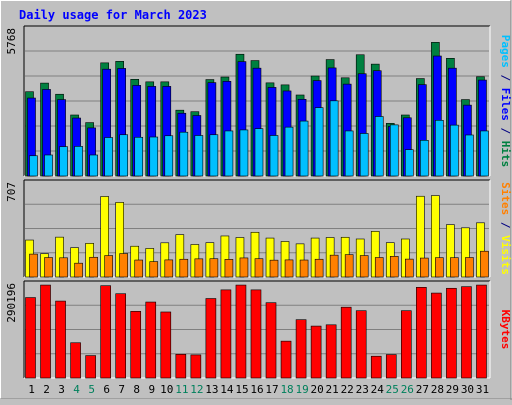  Describe the element at coordinates (505, 228) in the screenshot. I see `panel-visits-legend: Sites / Visits` at that location.